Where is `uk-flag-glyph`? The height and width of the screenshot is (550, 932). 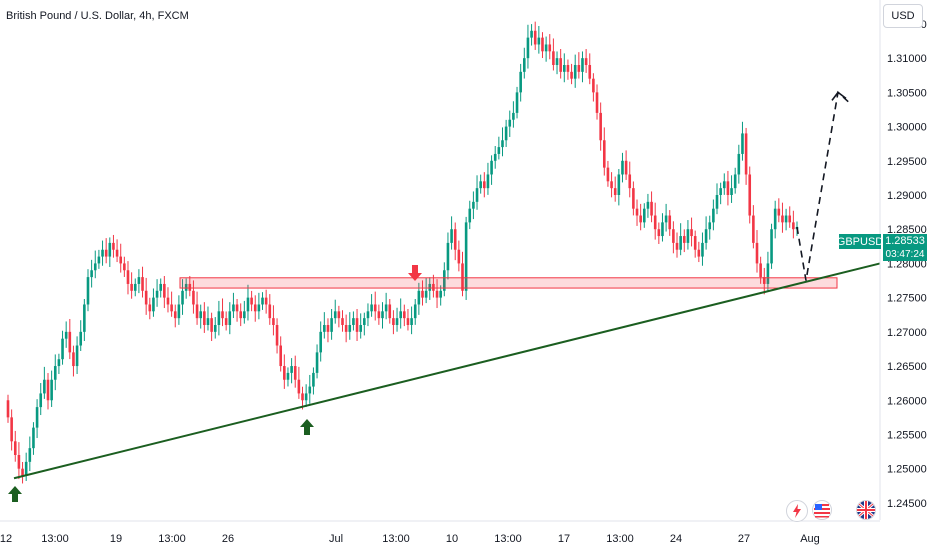
uk-flag-glyph is located at coordinates (866, 510).